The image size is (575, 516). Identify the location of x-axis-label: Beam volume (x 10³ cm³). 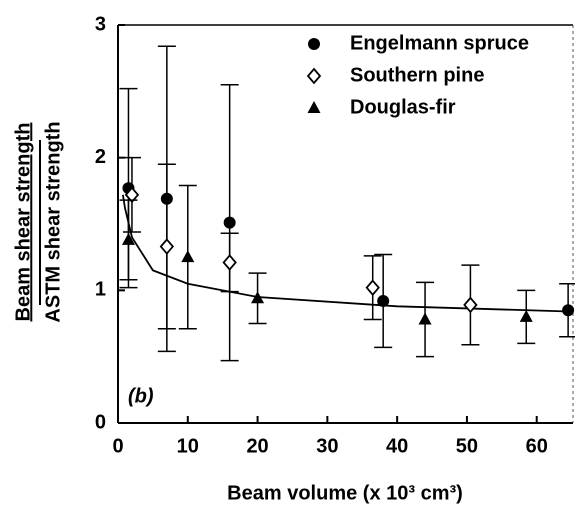
(345, 493).